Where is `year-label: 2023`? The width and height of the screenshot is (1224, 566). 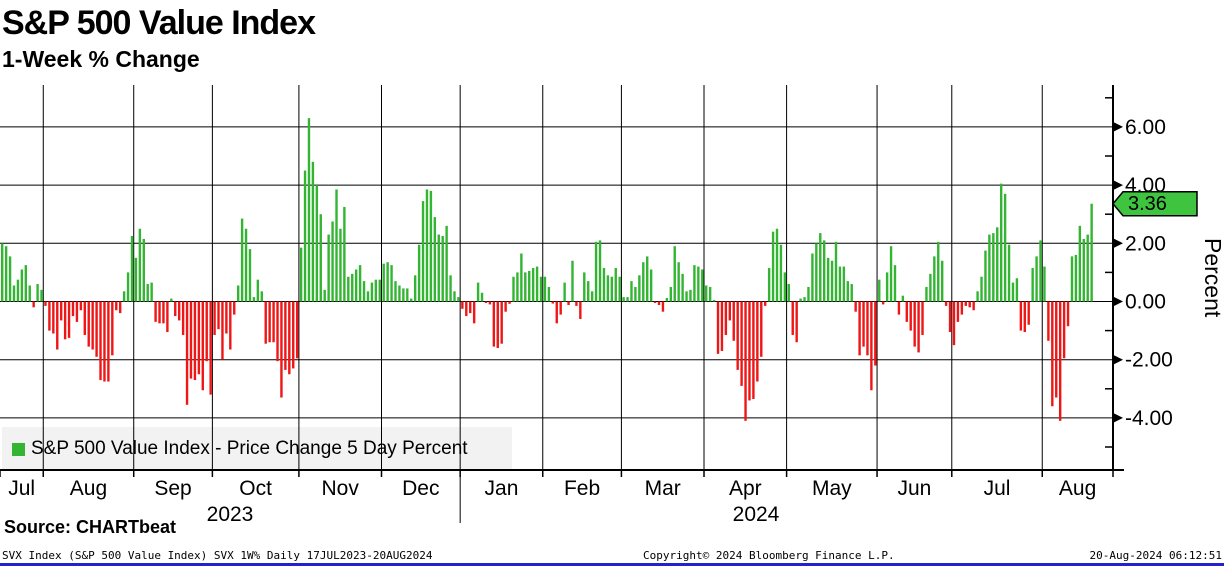 year-label: 2023 is located at coordinates (230, 514).